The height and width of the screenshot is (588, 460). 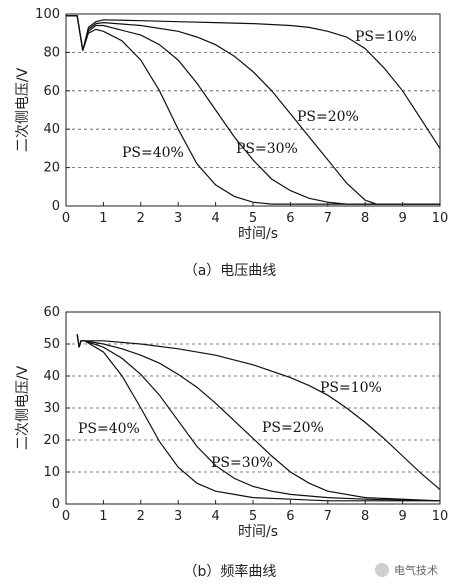 What do you see at coordinates (416, 570) in the screenshot?
I see `watermark-text: 电气技术` at bounding box center [416, 570].